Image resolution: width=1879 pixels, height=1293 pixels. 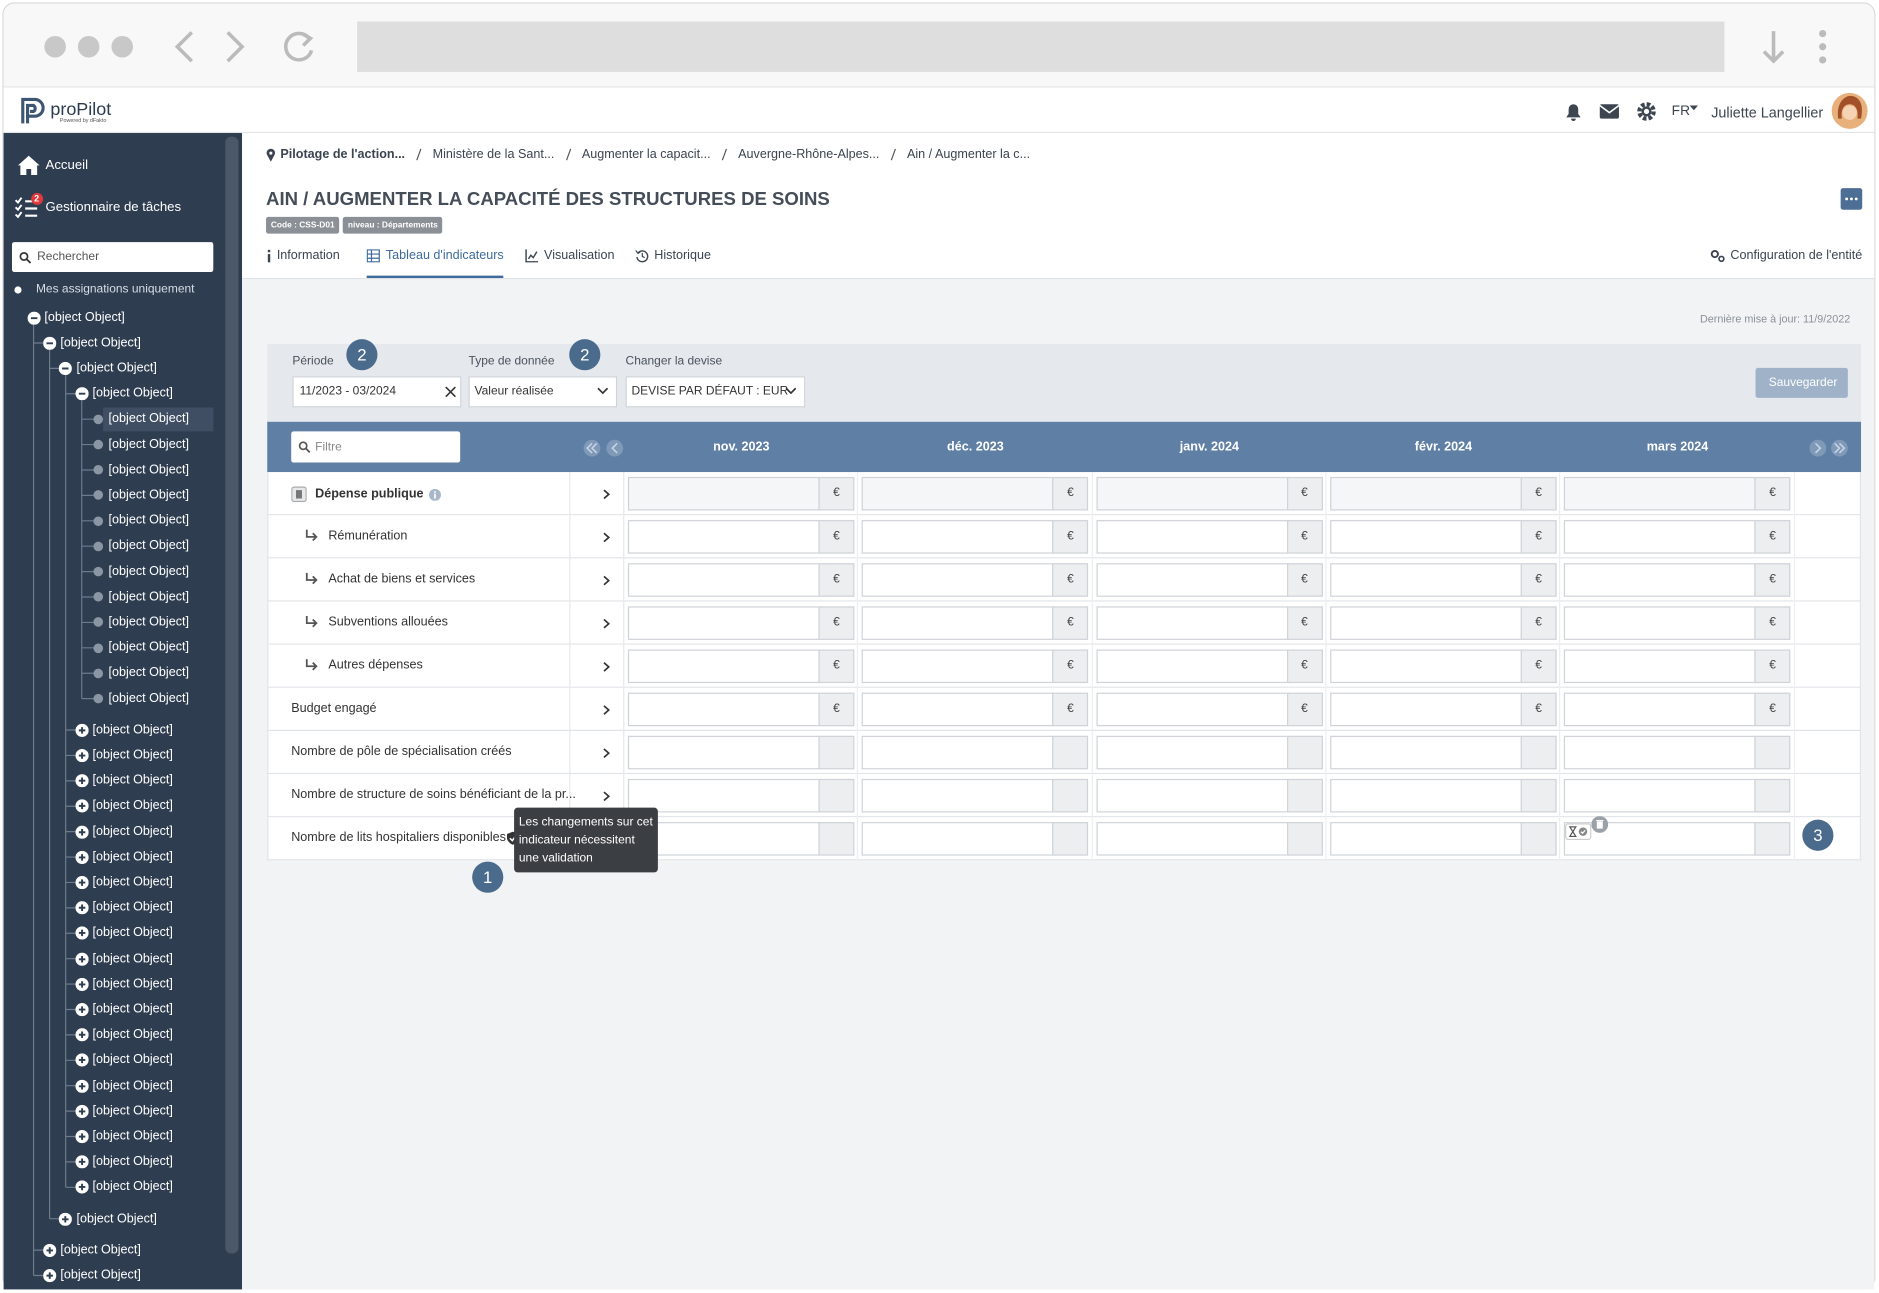 I want to click on bell-icon, so click(x=1573, y=113).